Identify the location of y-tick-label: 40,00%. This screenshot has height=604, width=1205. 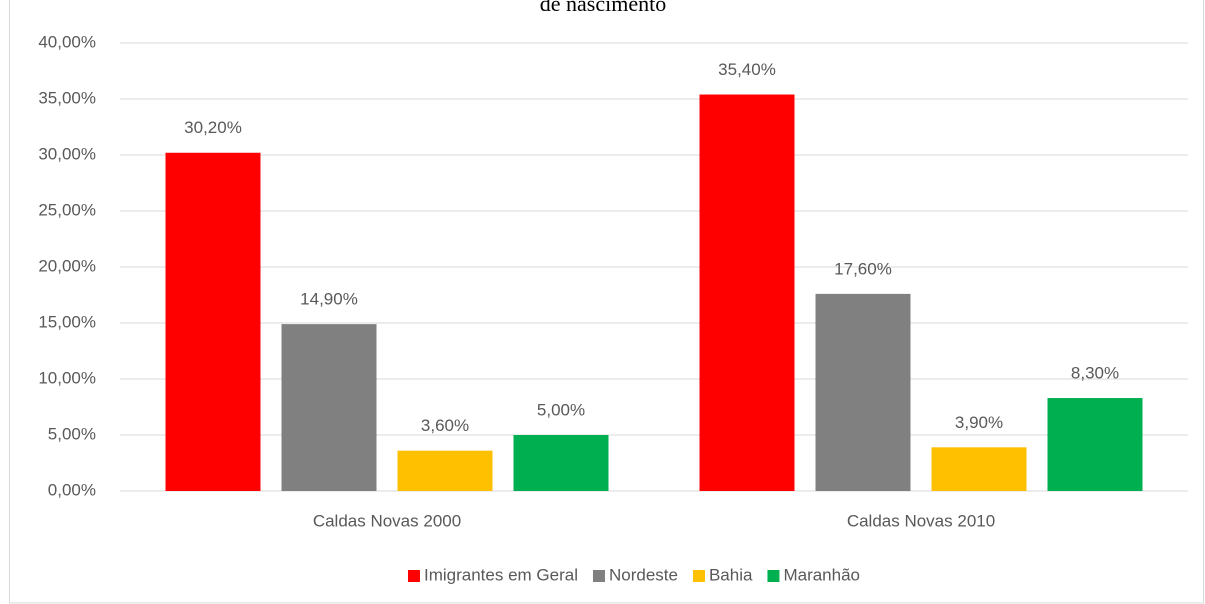
(67, 41).